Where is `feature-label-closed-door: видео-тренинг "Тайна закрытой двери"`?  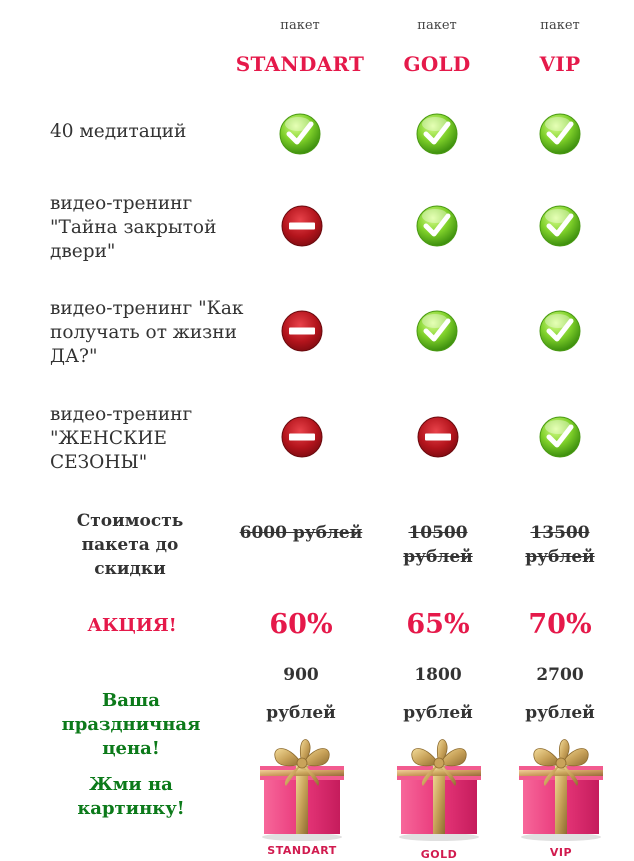 feature-label-closed-door: видео-тренинг "Тайна закрытой двери" is located at coordinates (133, 227).